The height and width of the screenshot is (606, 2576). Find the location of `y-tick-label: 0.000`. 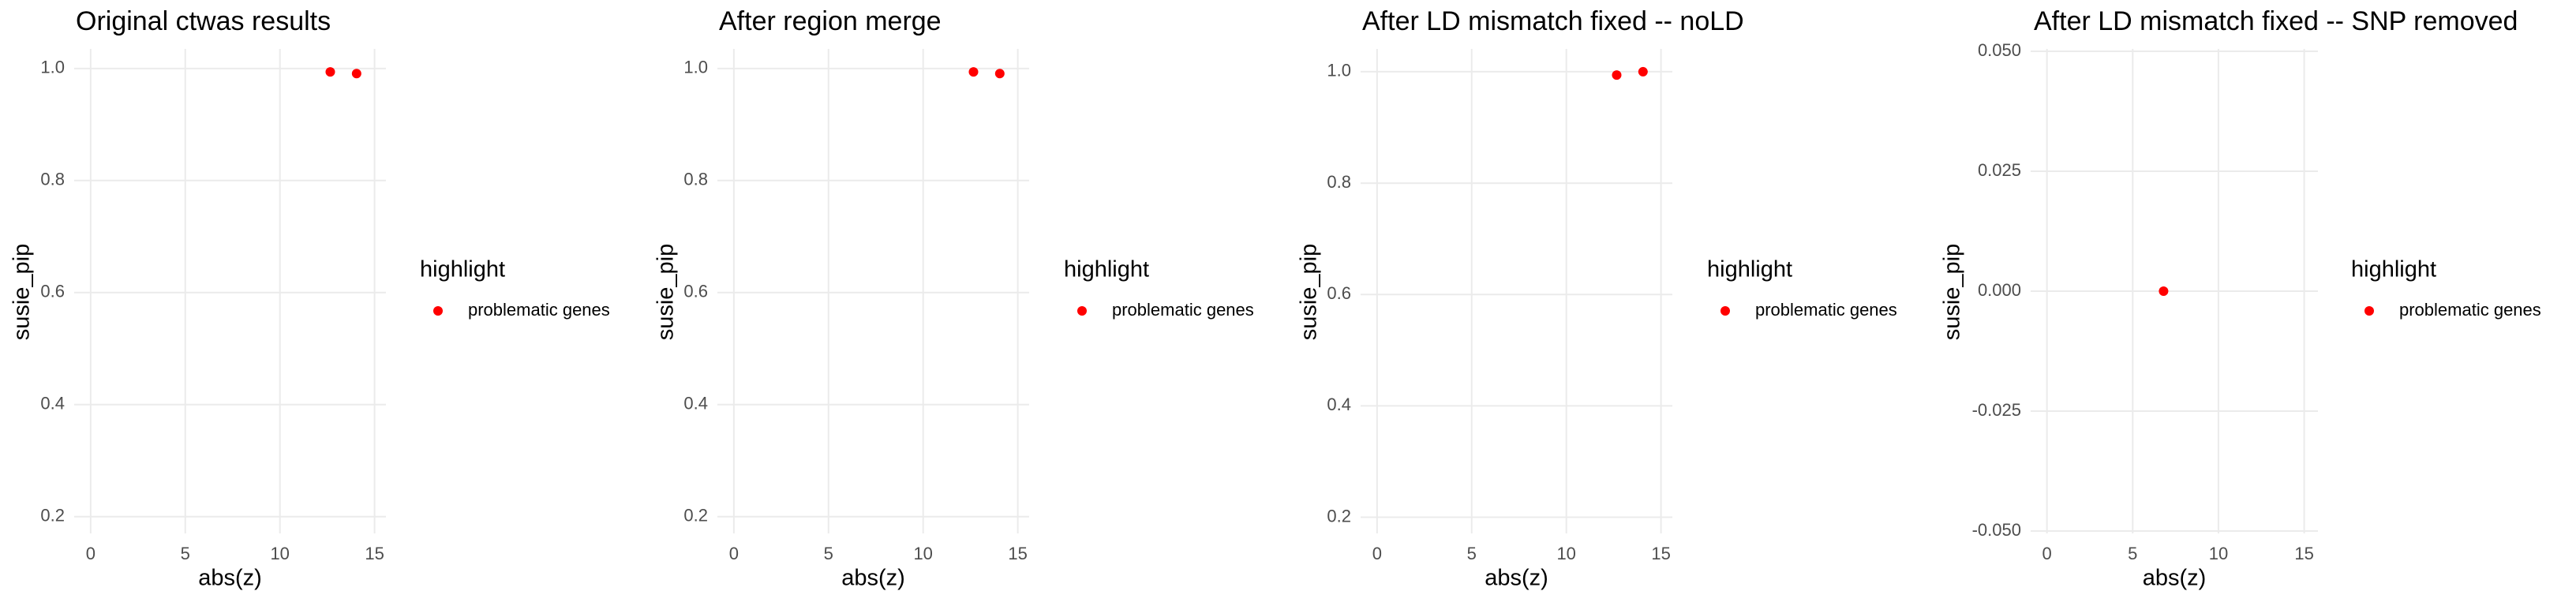

y-tick-label: 0.000 is located at coordinates (1999, 290).